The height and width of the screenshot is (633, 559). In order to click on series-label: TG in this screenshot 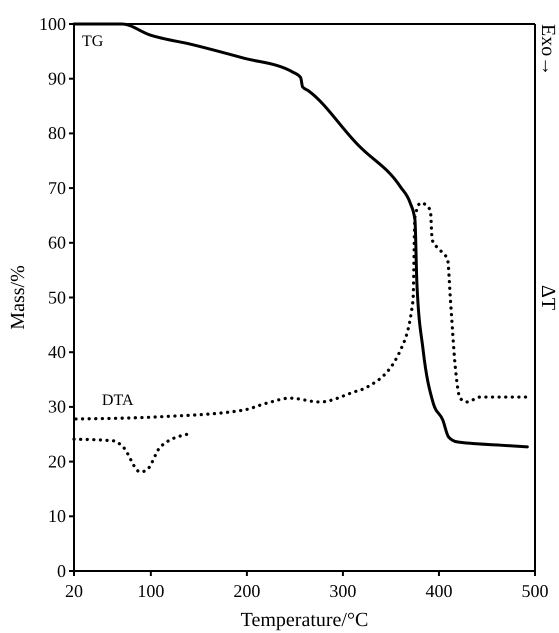, I will do `click(93, 41)`.